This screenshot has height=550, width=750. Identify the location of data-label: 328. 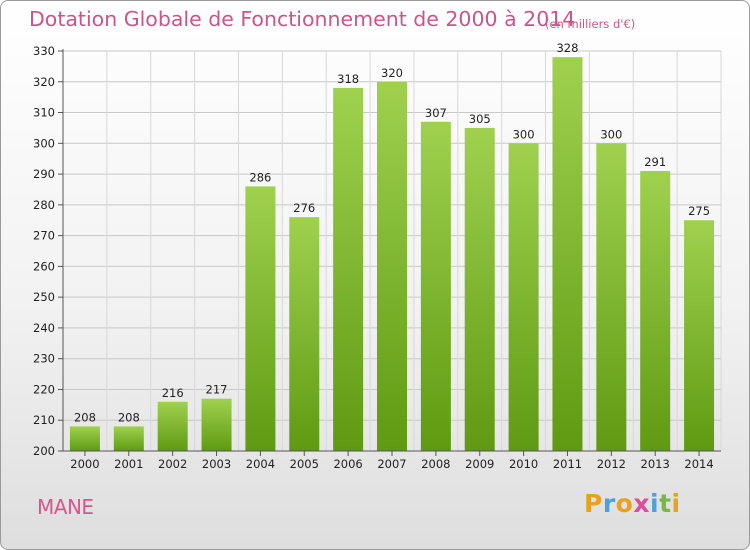
(567, 48).